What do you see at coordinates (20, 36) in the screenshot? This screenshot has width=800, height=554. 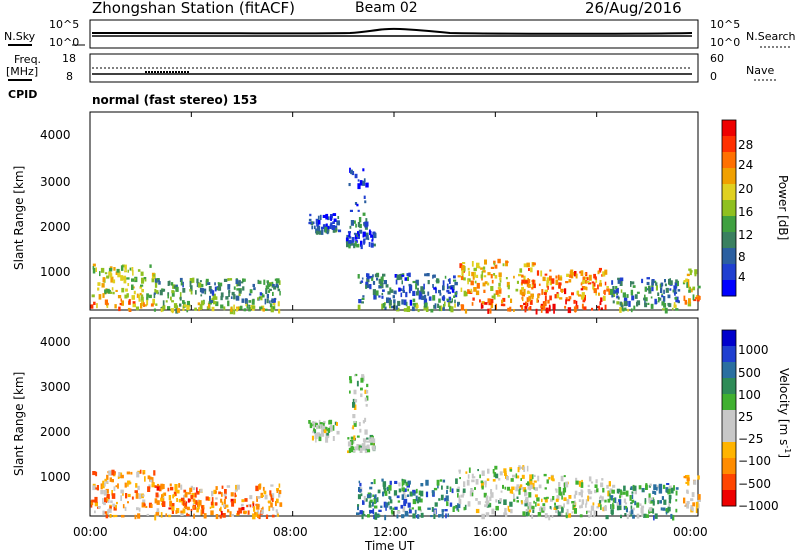 I see `nsky-label: N.Sky` at bounding box center [20, 36].